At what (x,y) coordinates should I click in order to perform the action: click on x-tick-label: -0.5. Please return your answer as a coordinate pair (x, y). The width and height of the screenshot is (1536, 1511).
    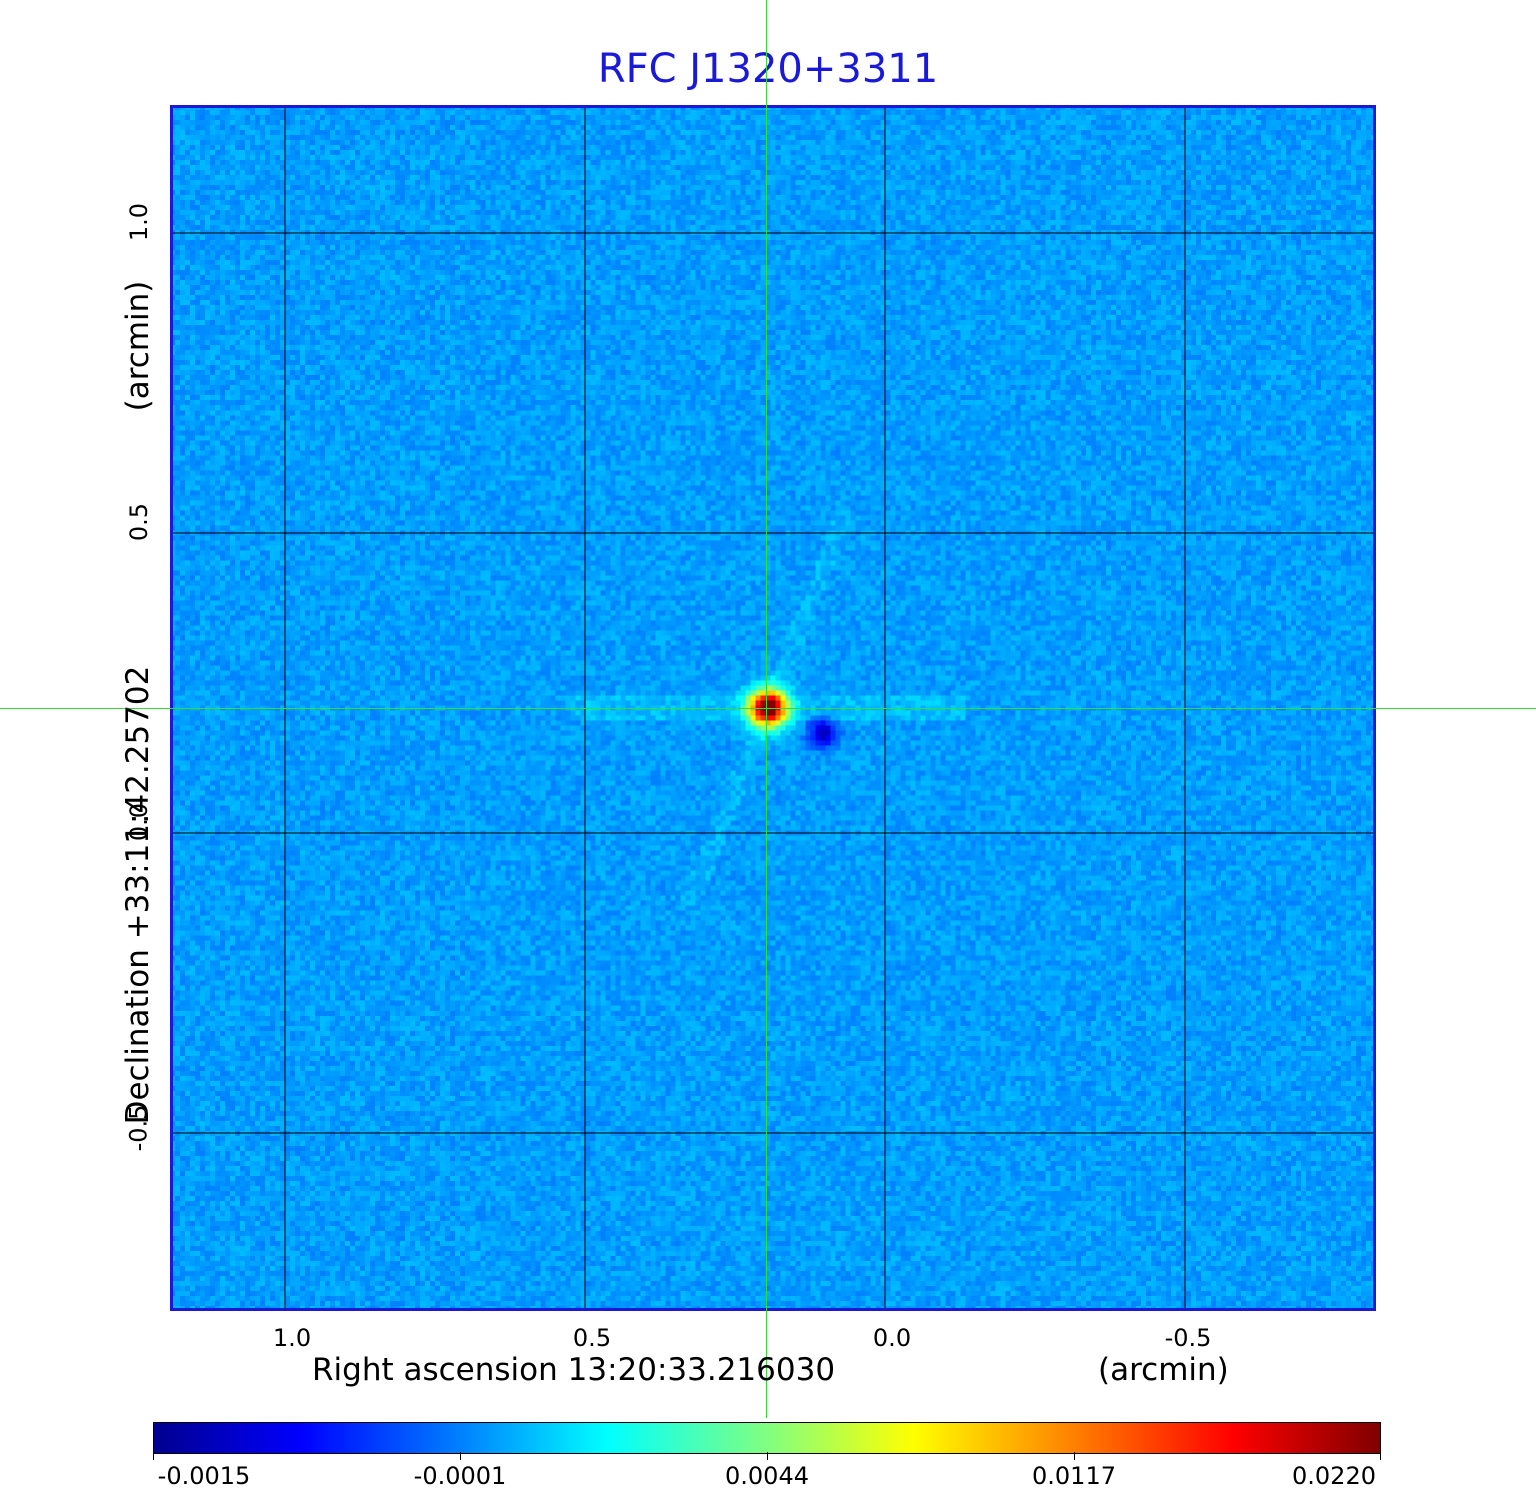
    Looking at the image, I should click on (1188, 1338).